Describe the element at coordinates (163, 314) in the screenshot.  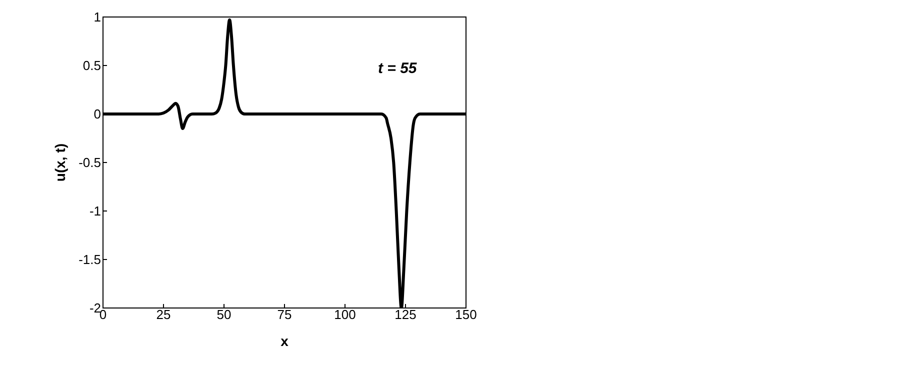
I see `x-tick-label: 25` at that location.